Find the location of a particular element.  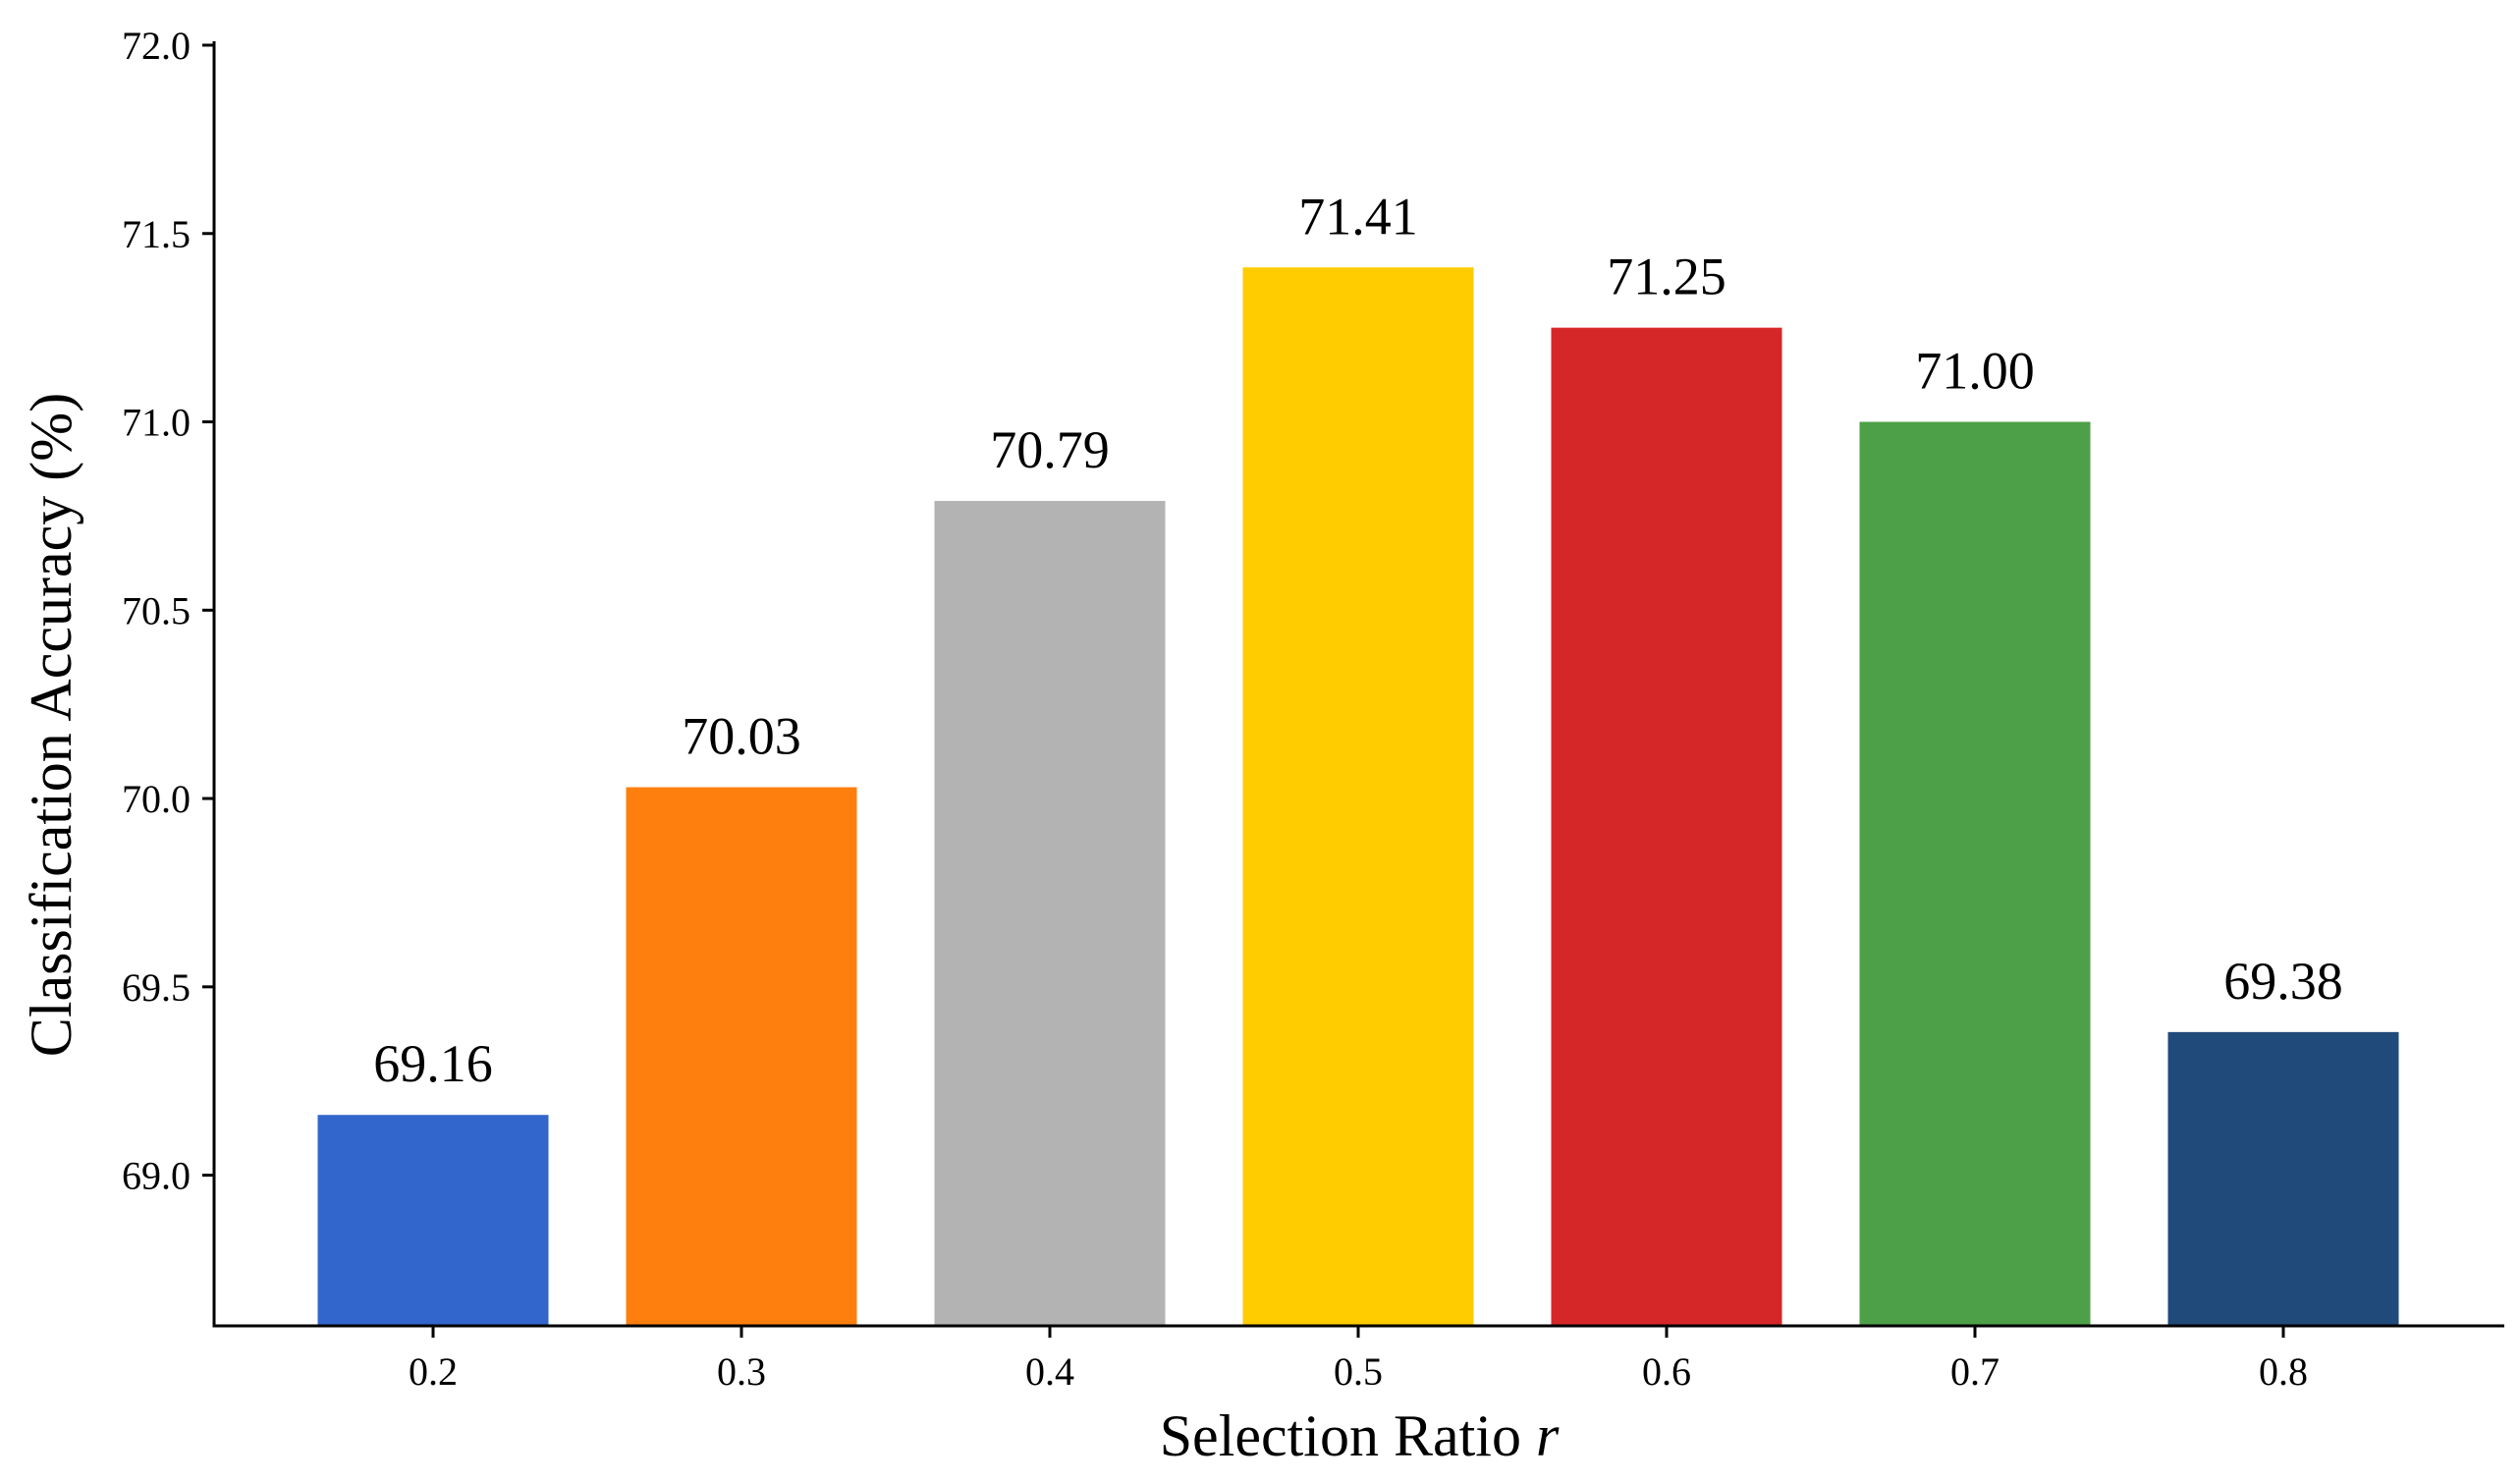

x-axis-label-symbol: r is located at coordinates (1548, 1435).